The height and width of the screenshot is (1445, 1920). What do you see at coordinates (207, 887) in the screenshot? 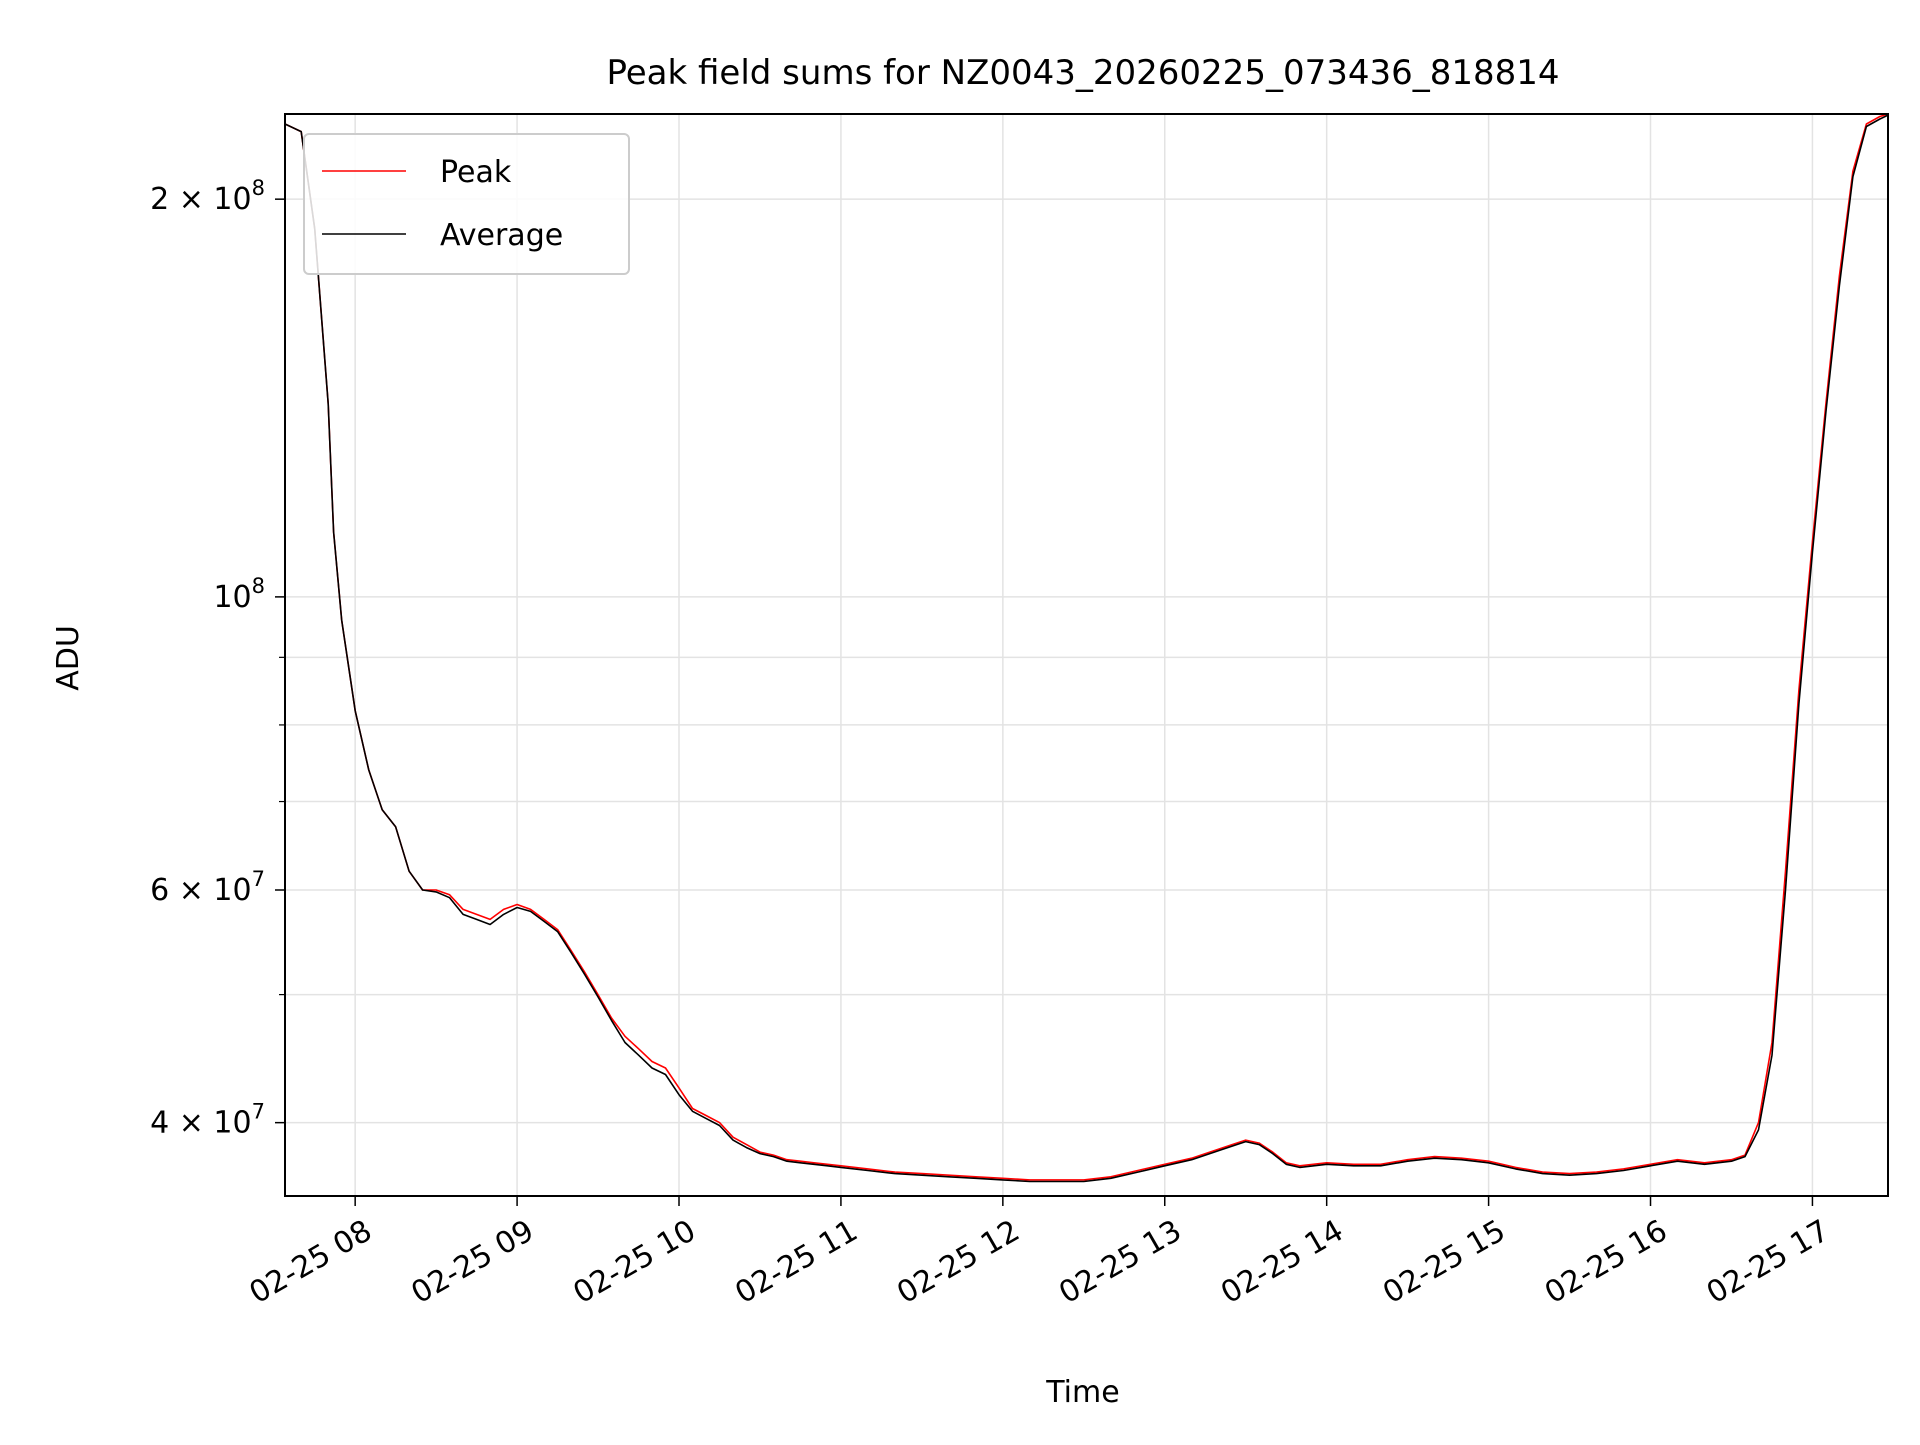
I see `y-tick-label: 6 × 107` at bounding box center [207, 887].